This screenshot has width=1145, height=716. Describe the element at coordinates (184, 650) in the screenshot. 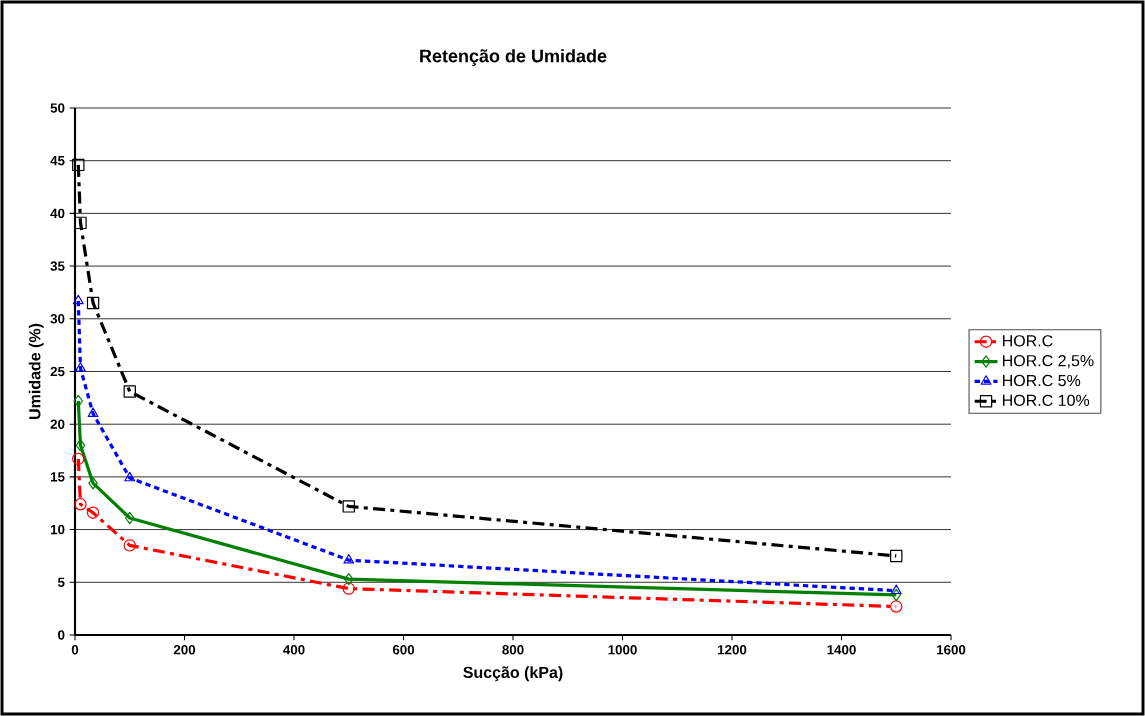

I see `x-tick-label: 200` at that location.